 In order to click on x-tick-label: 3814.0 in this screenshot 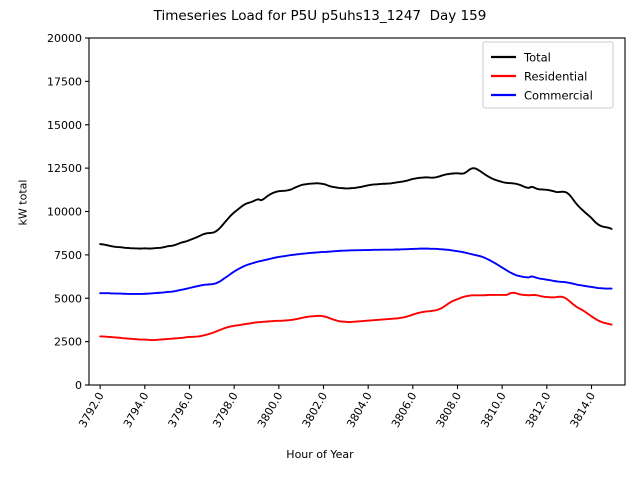, I will do `click(583, 410)`.